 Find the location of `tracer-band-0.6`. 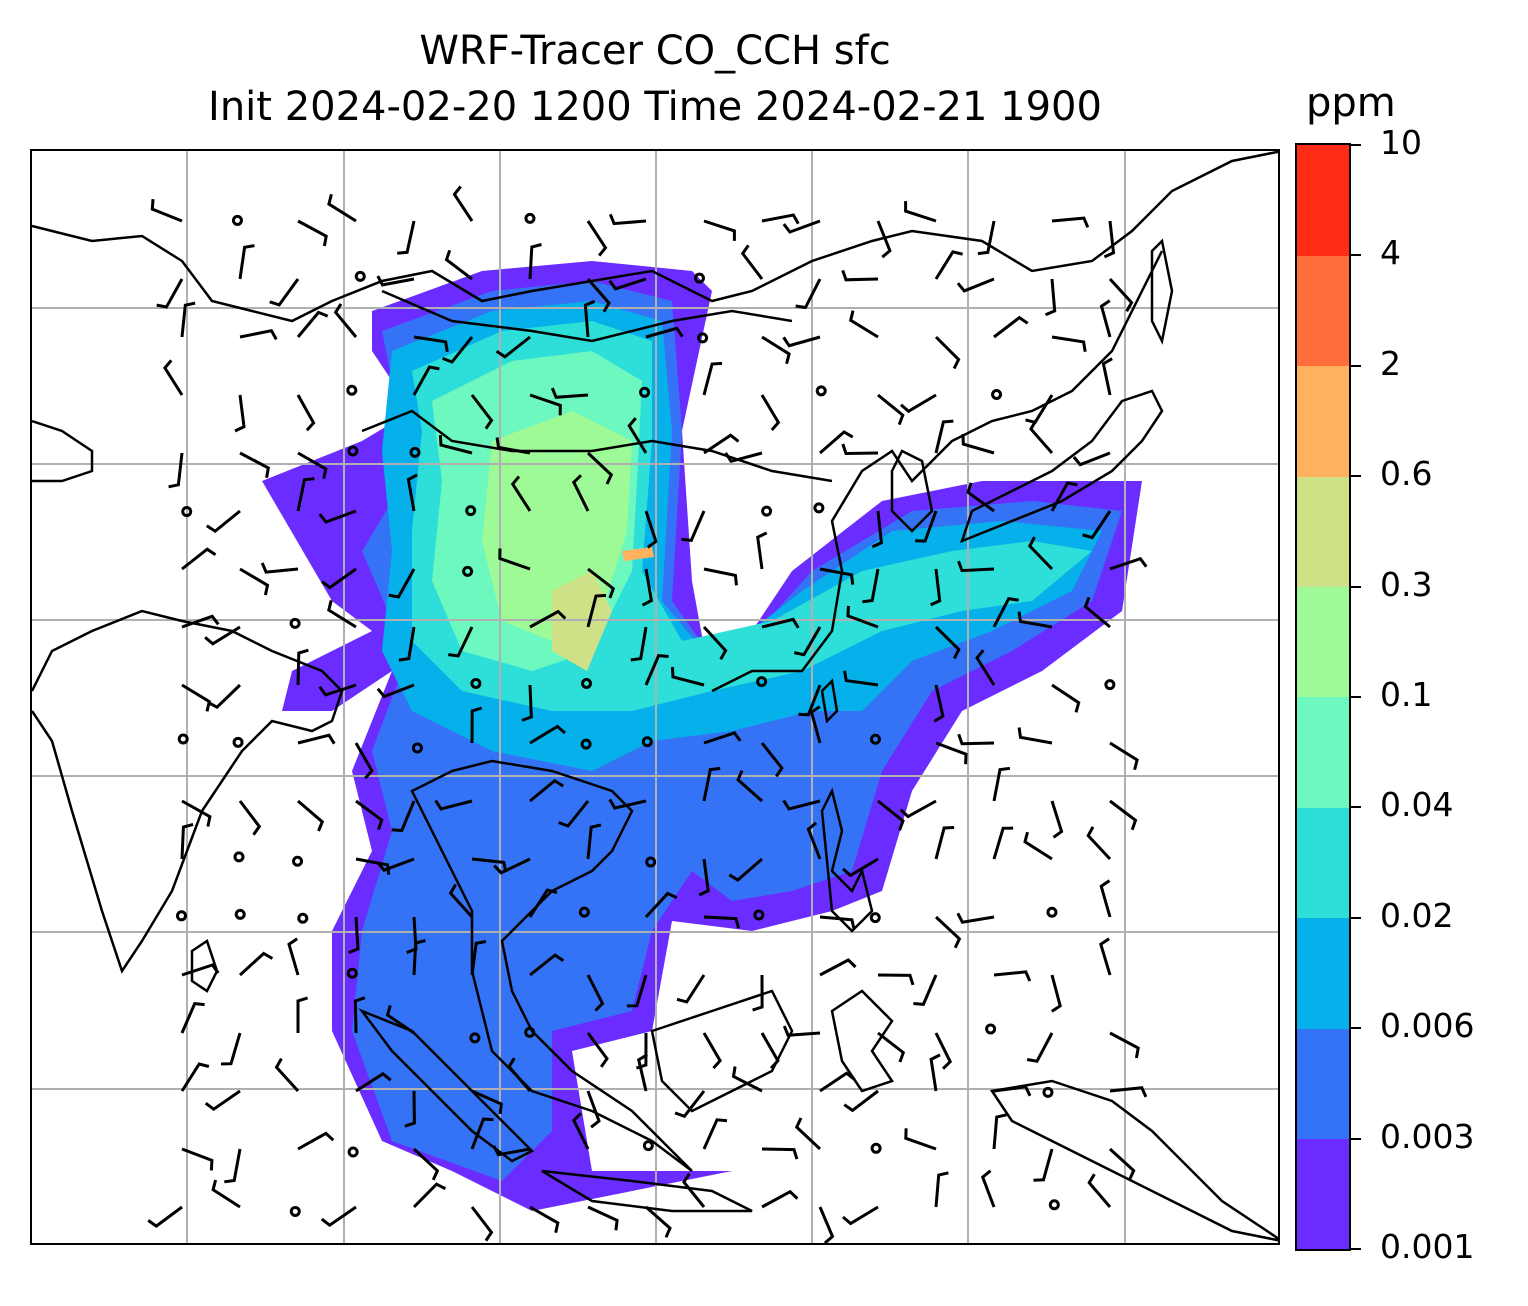

tracer-band-0.6 is located at coordinates (638, 554).